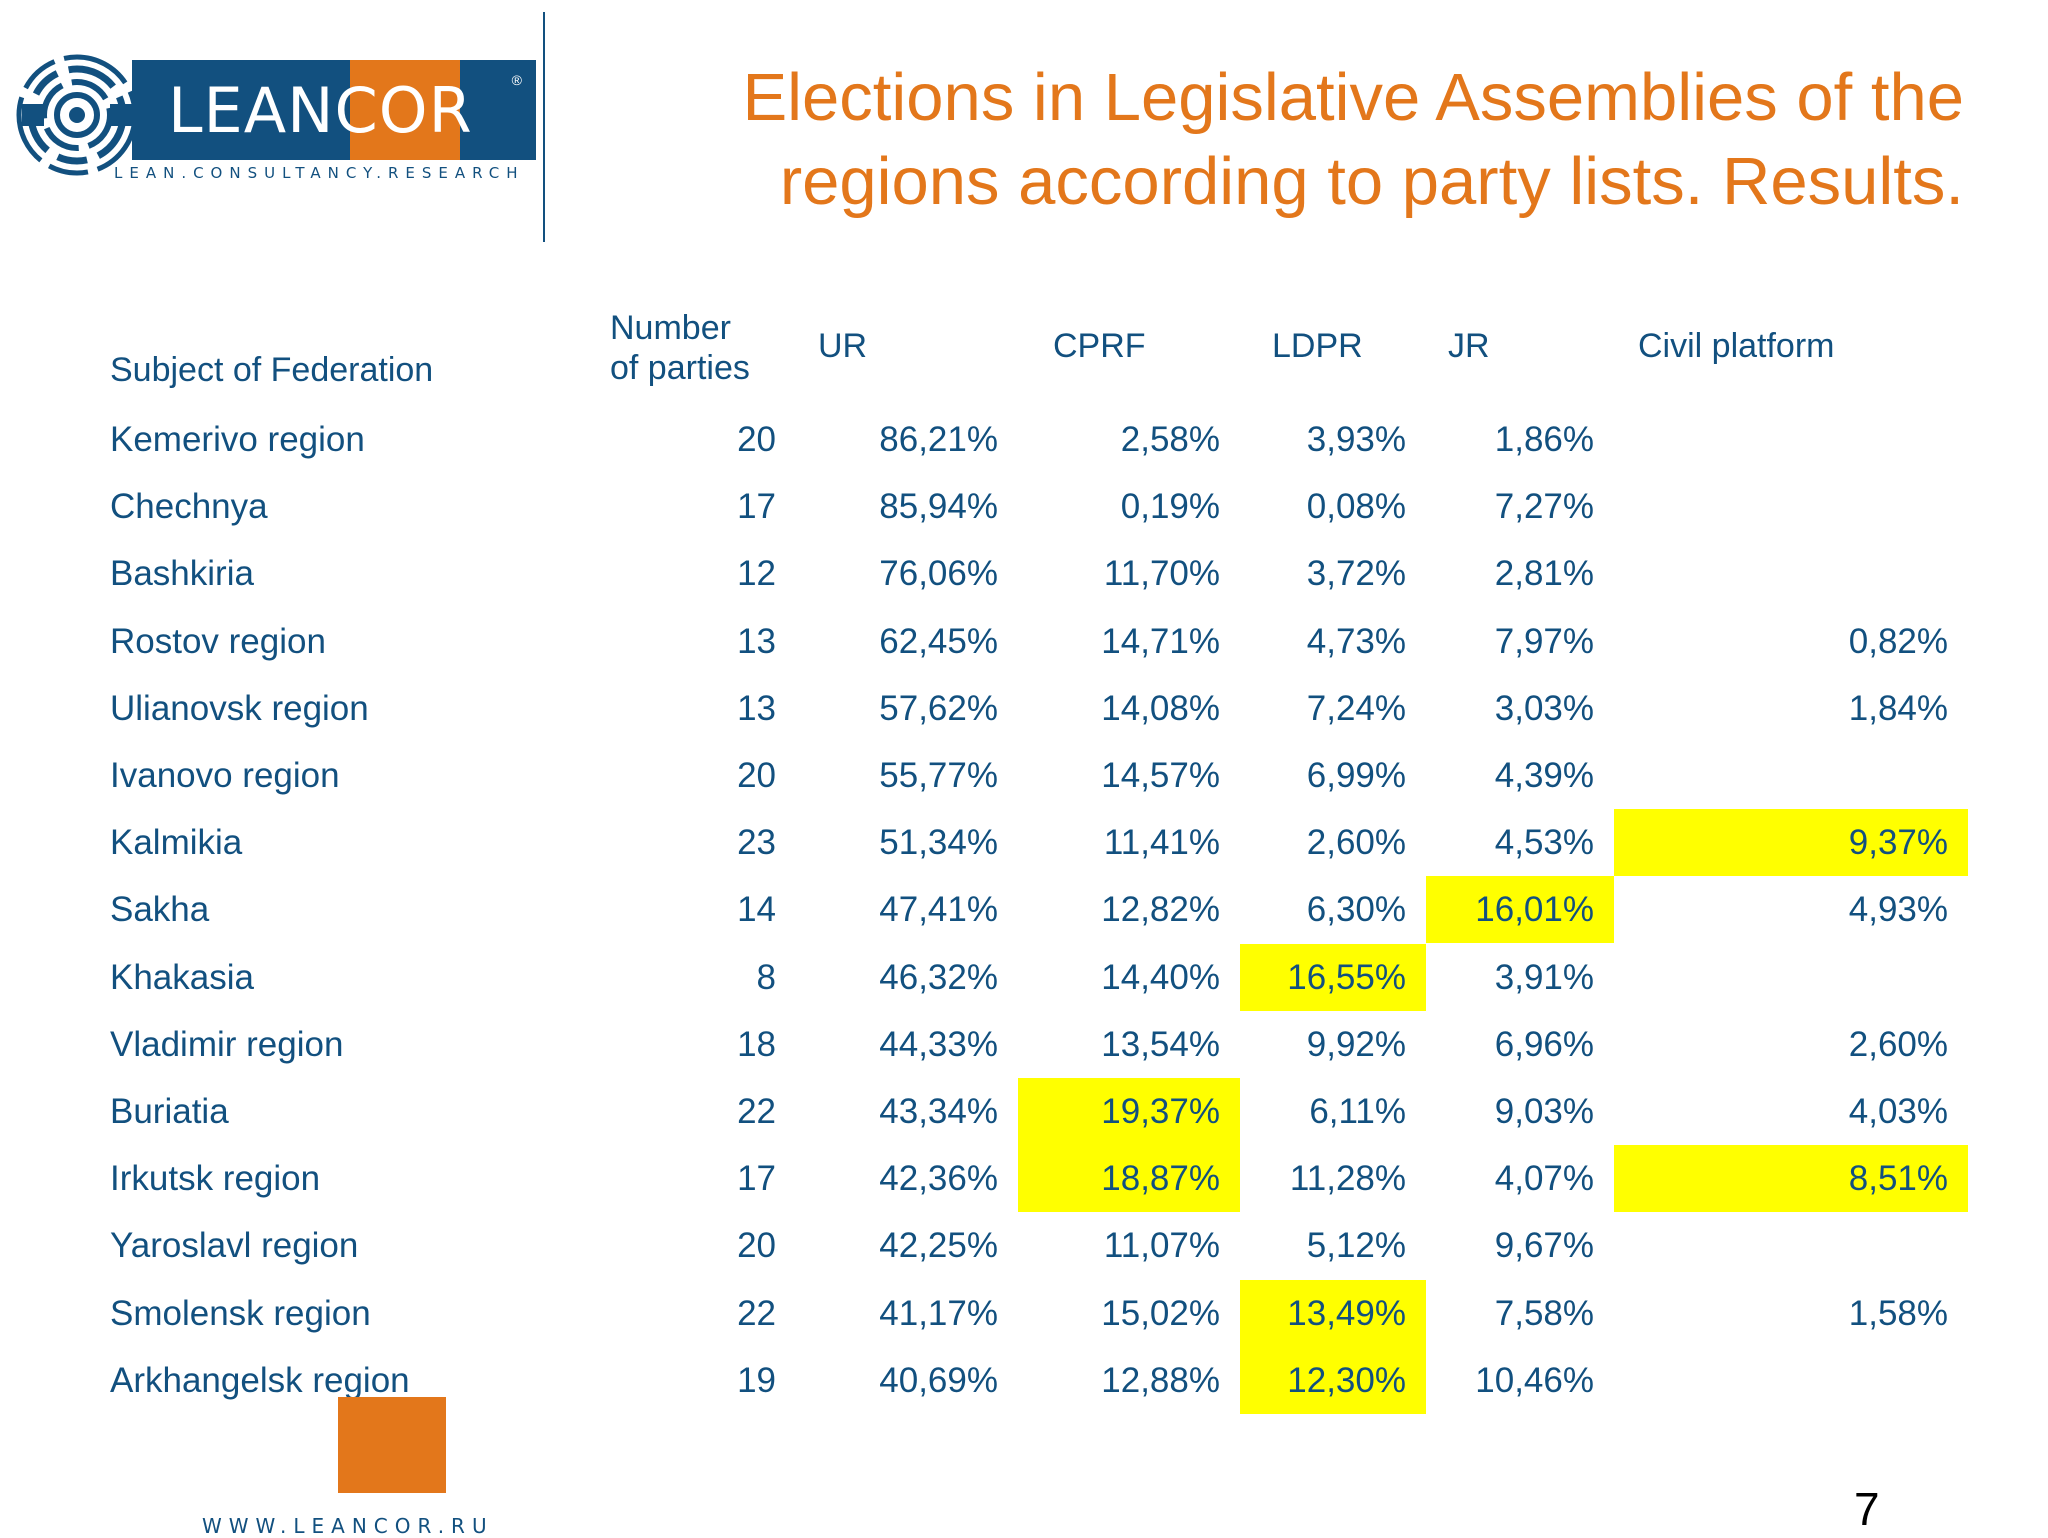 The height and width of the screenshot is (1538, 2048). Describe the element at coordinates (1129, 1179) in the screenshot. I see `cprf-cell: 18,87%` at that location.